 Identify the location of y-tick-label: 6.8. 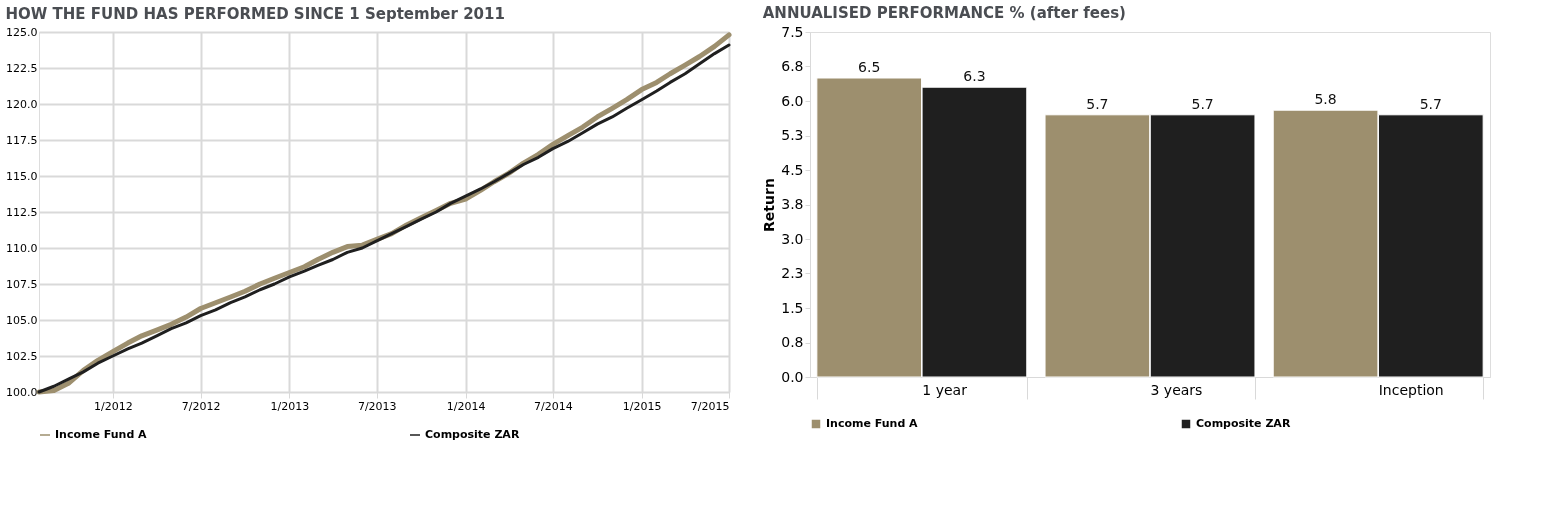
(792, 66).